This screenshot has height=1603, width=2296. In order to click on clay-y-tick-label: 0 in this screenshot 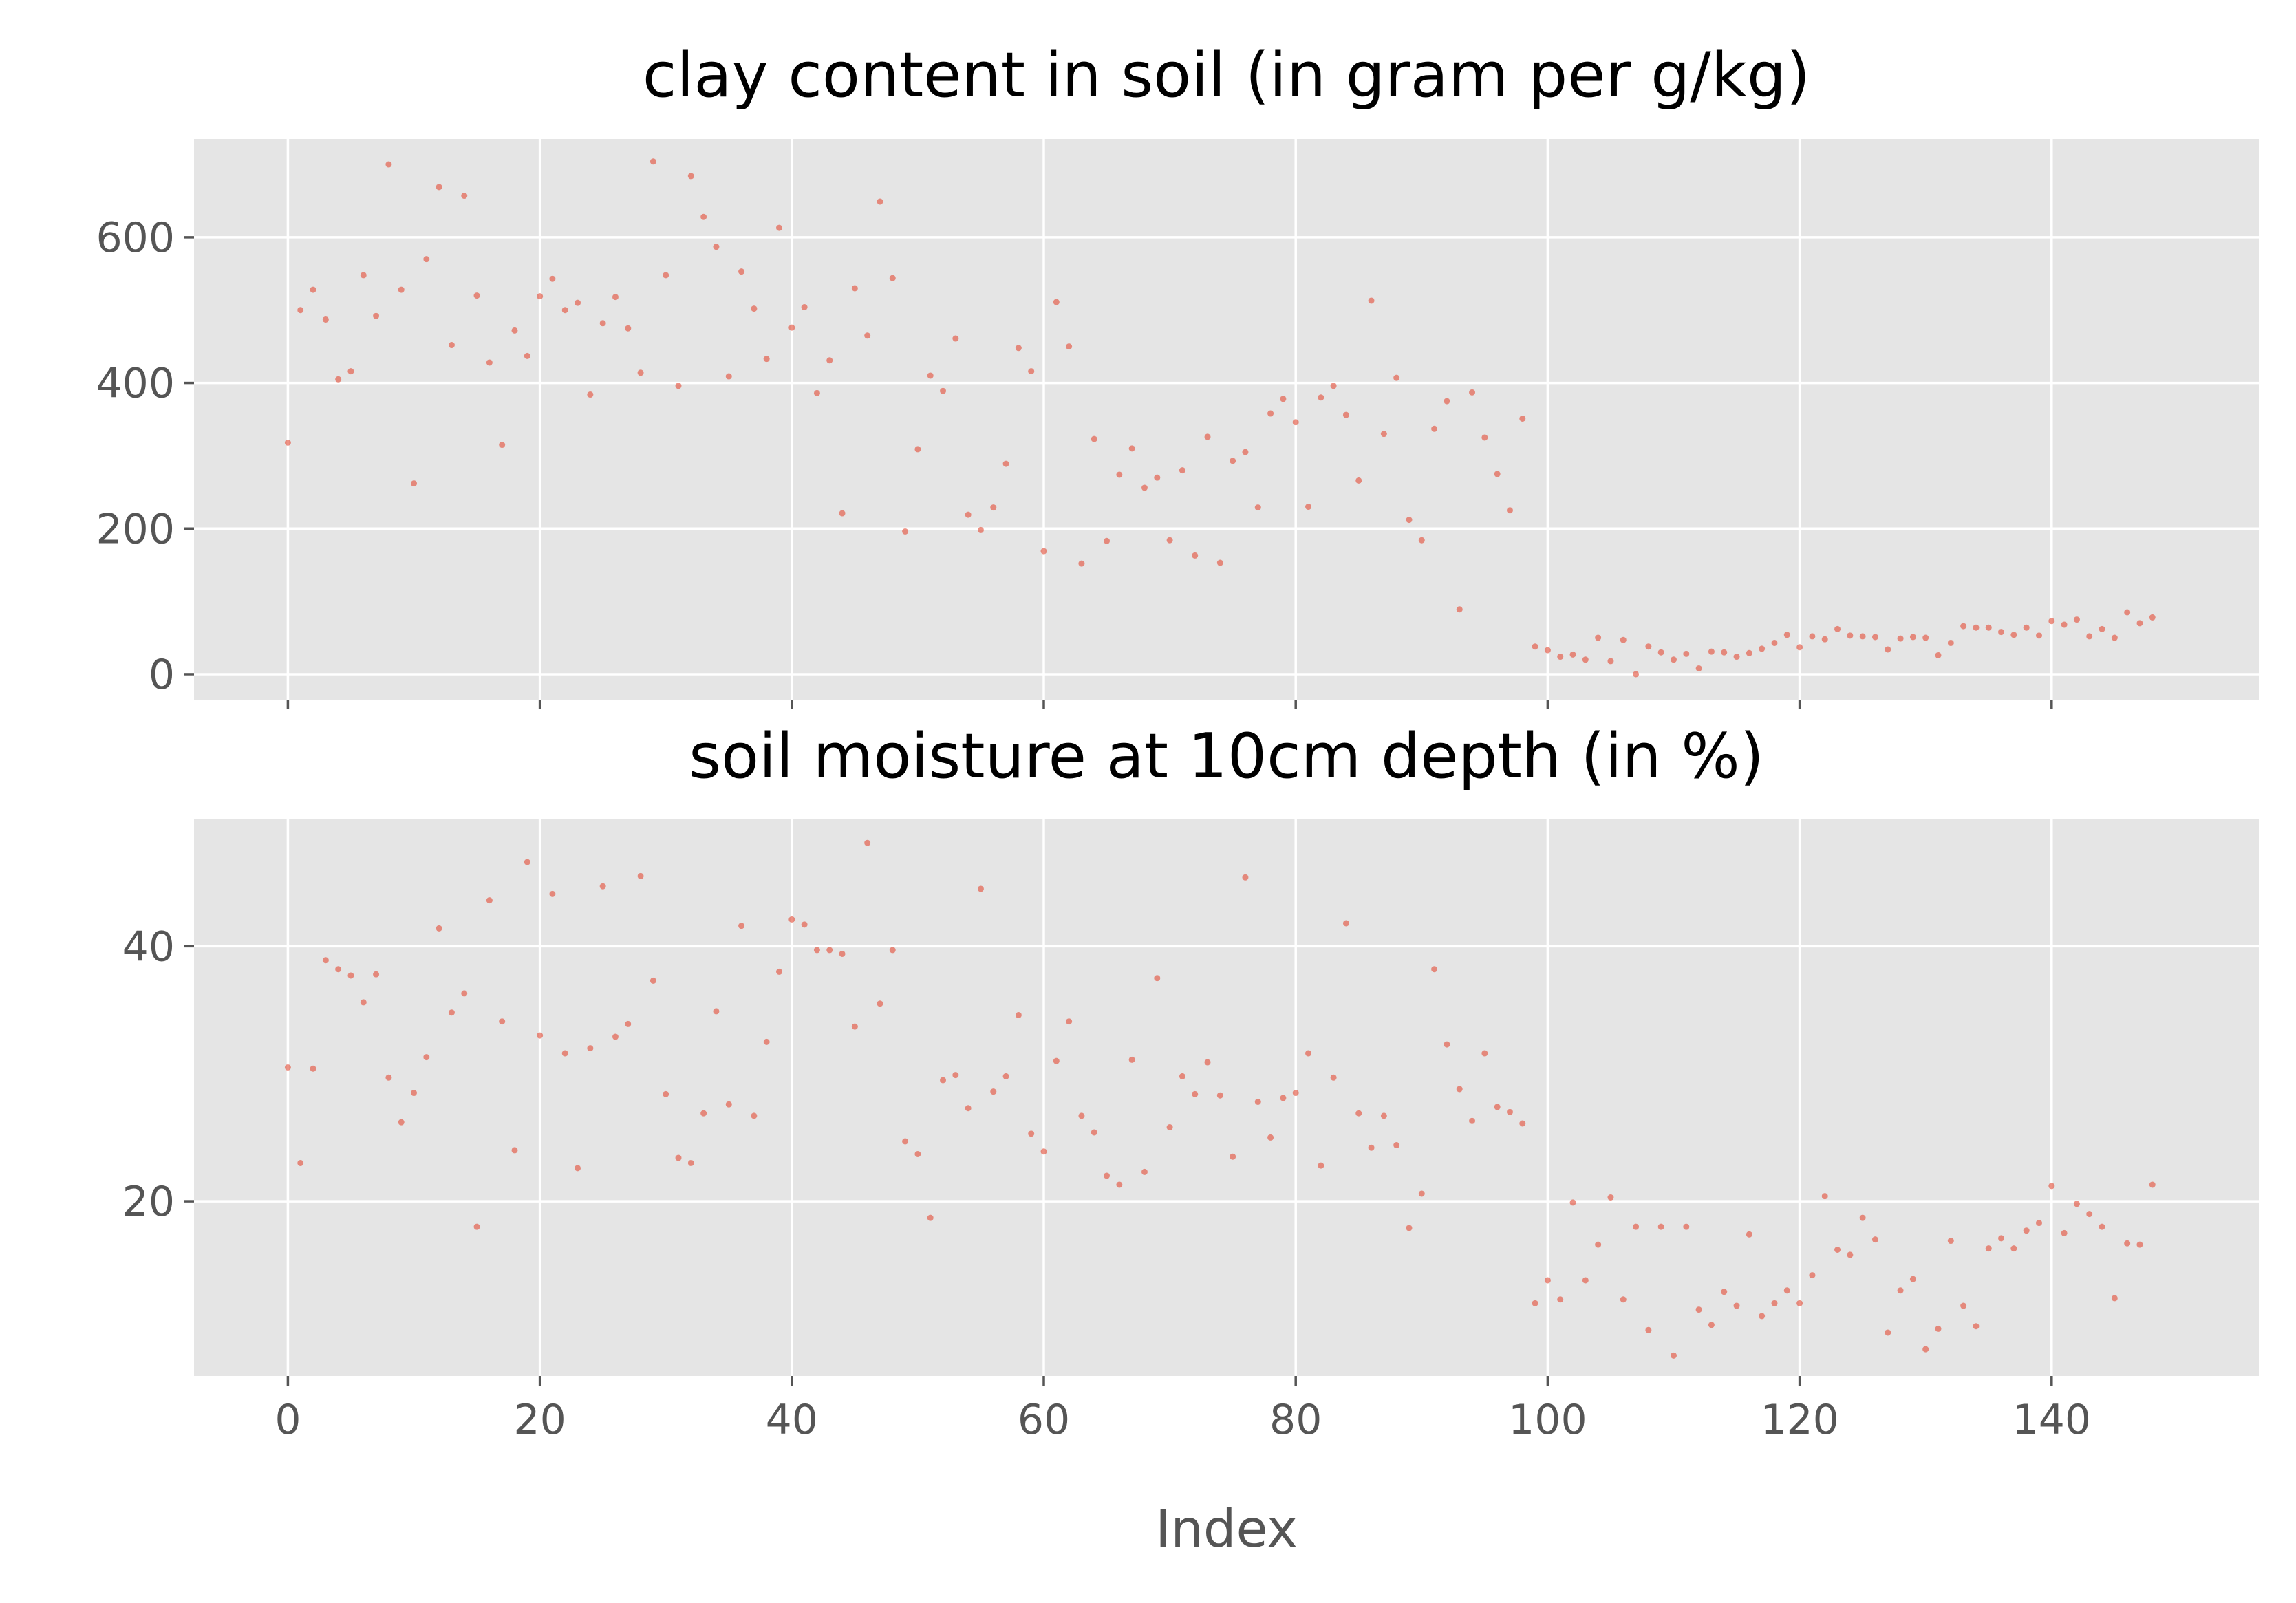, I will do `click(162, 675)`.